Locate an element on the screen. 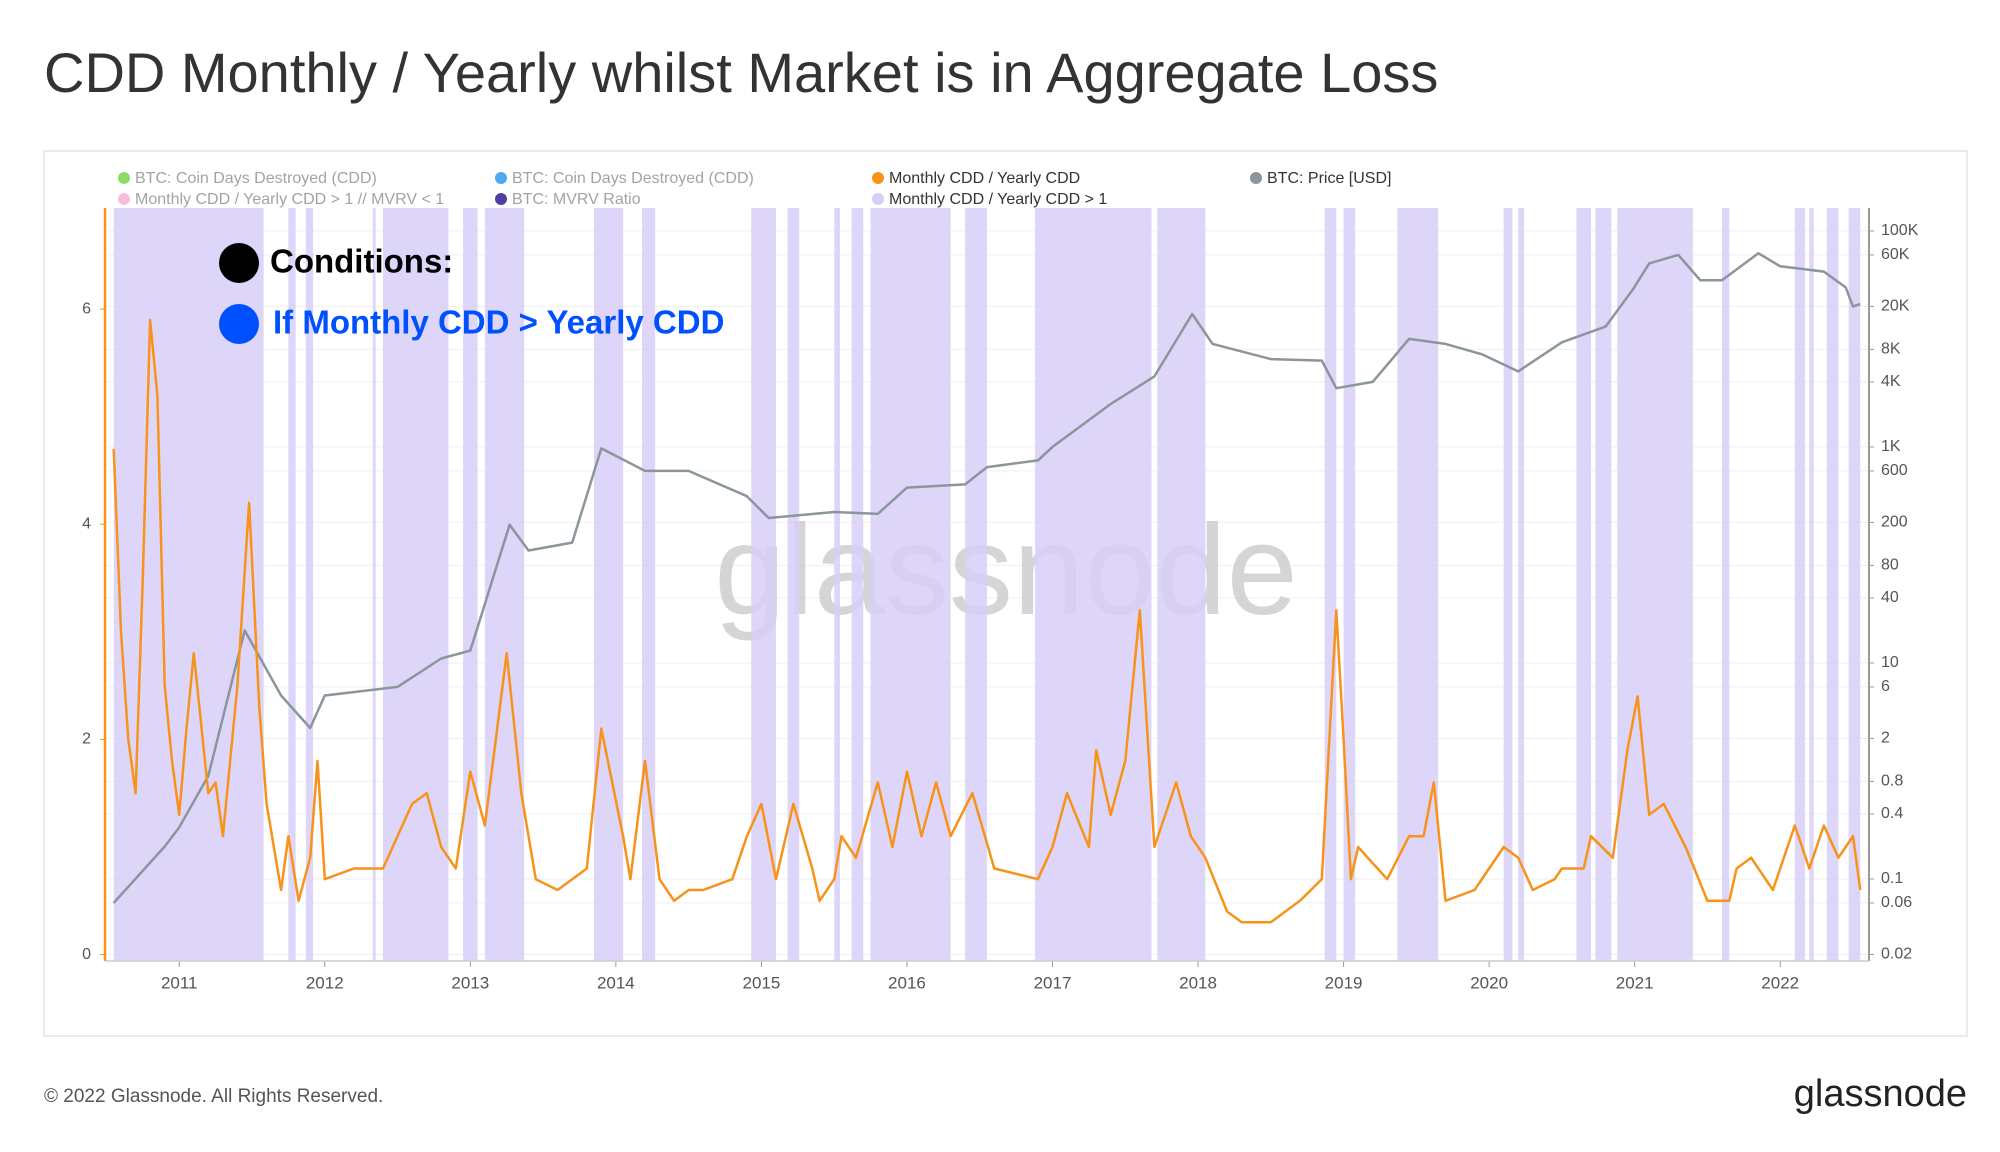  y2-tick-label: 0.8 is located at coordinates (1892, 781).